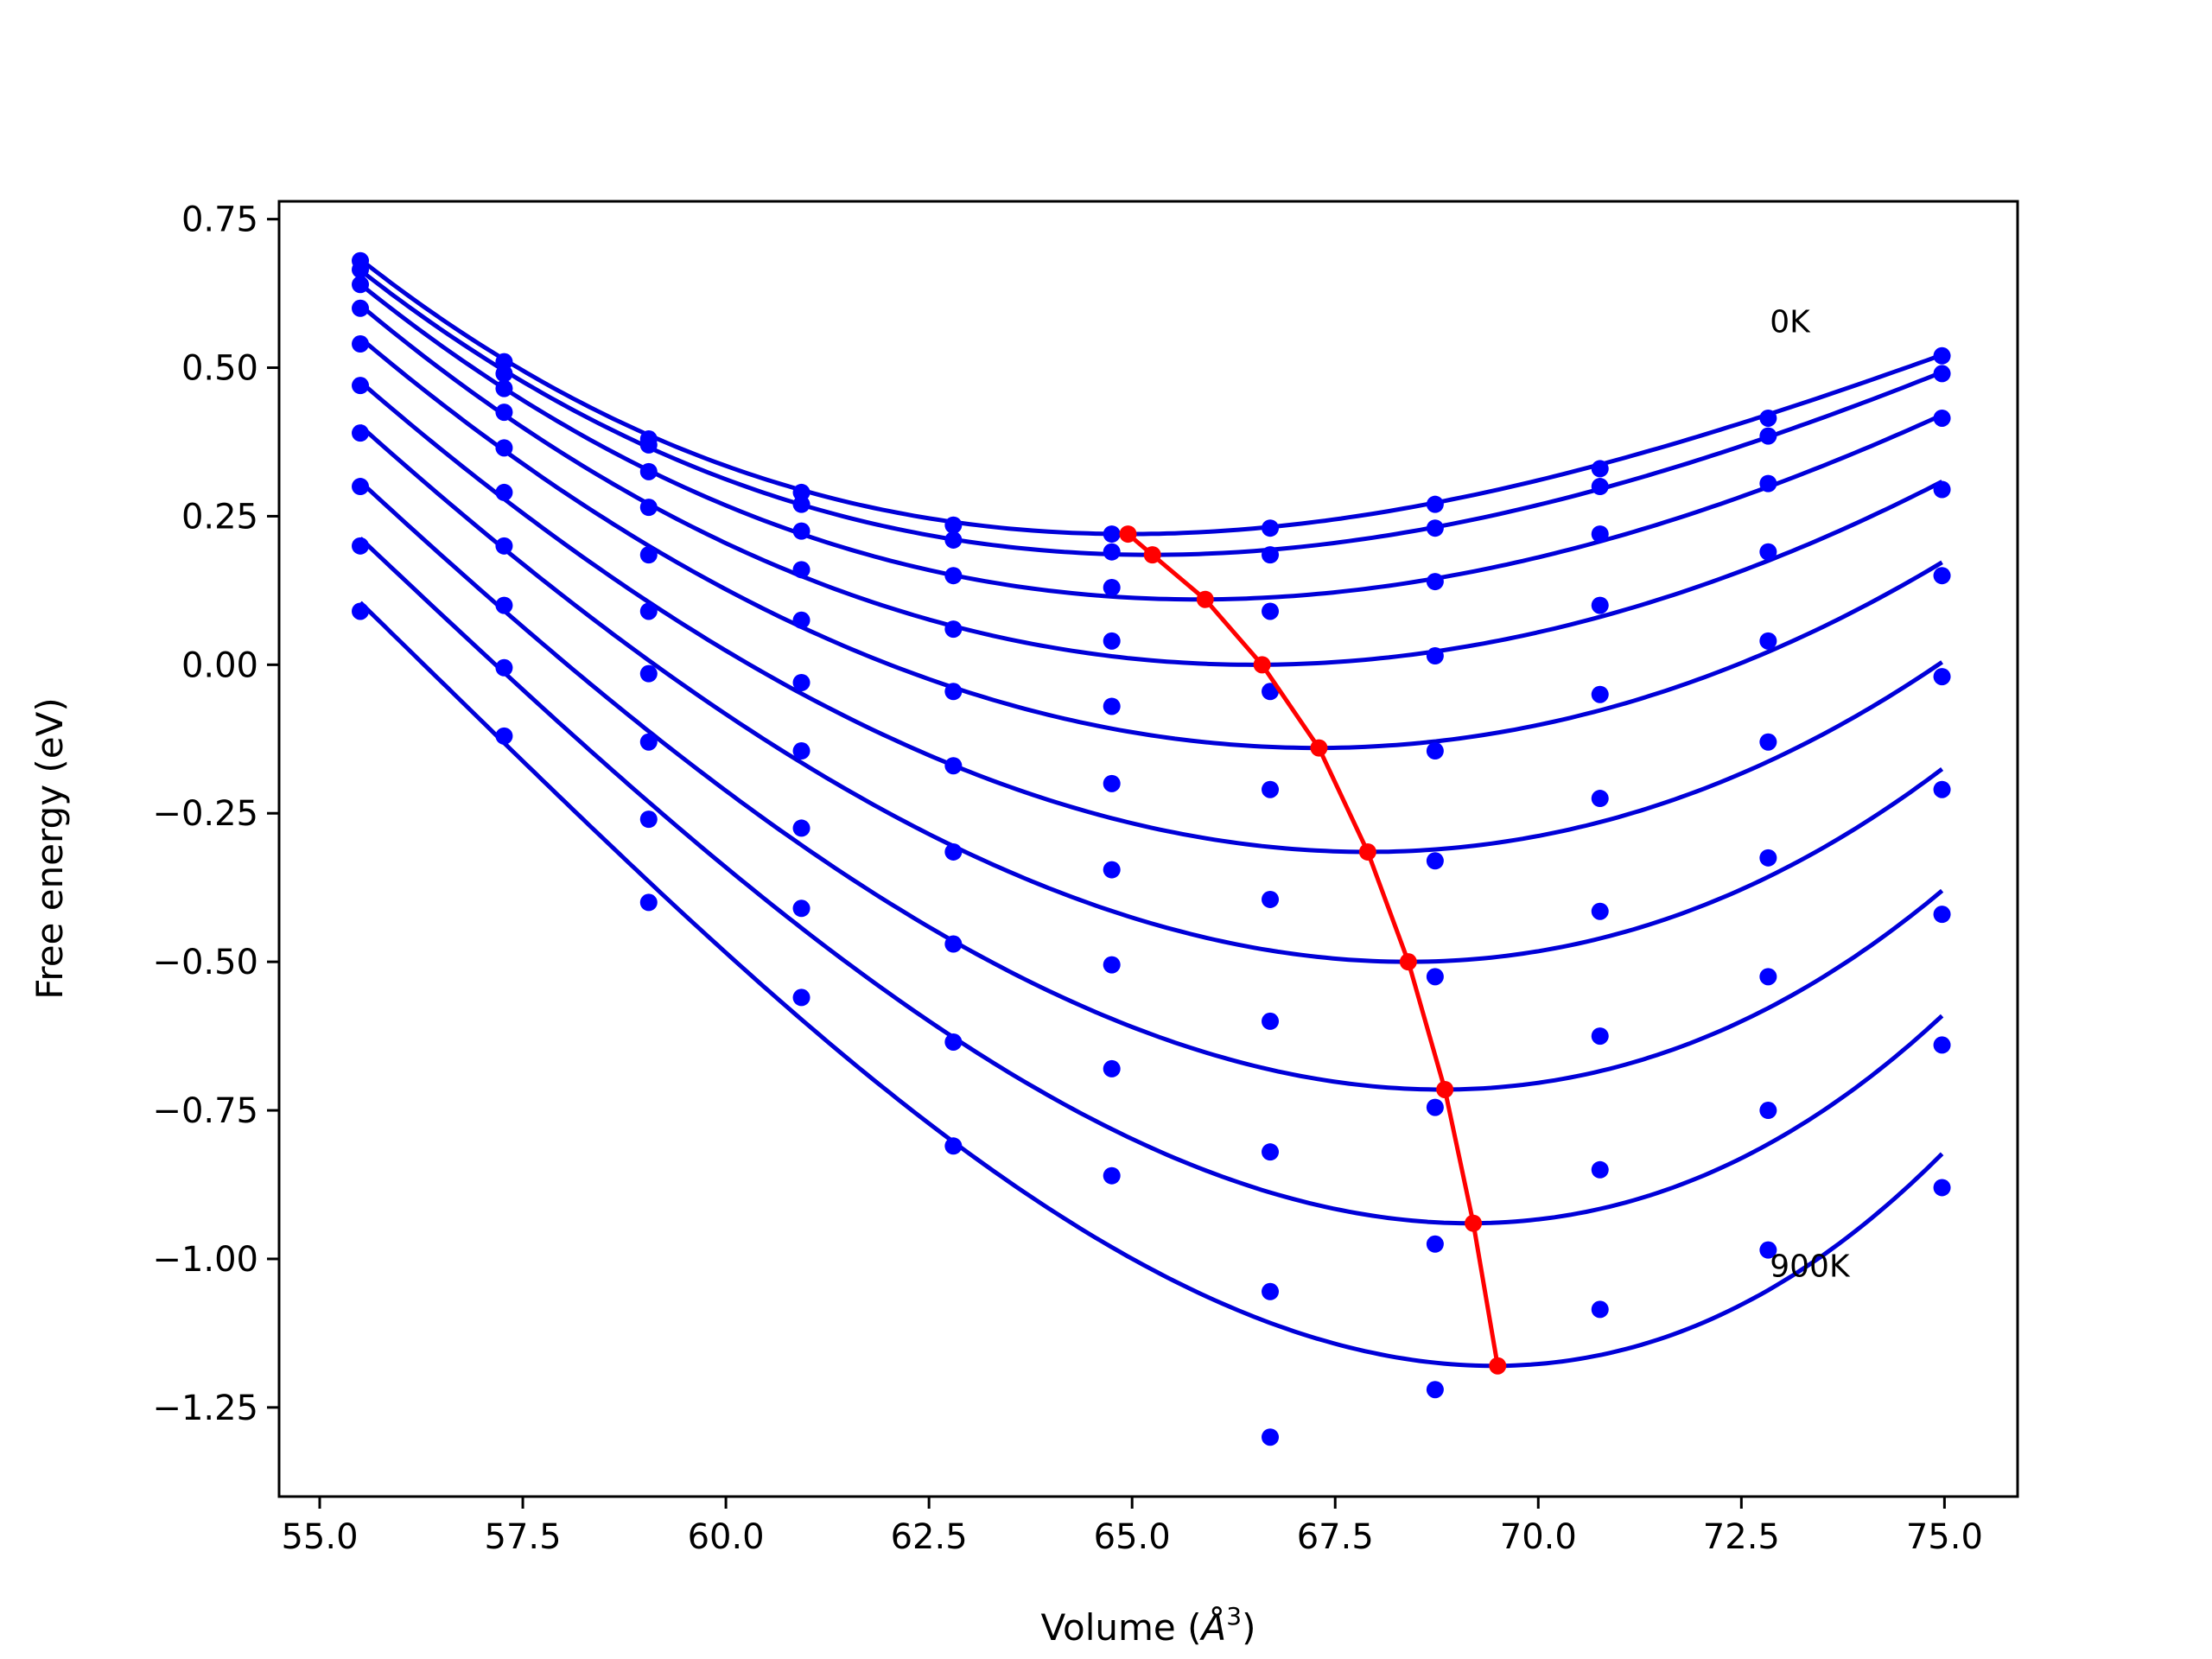  I want to click on temperature-annotation: 900K, so click(1811, 1267).